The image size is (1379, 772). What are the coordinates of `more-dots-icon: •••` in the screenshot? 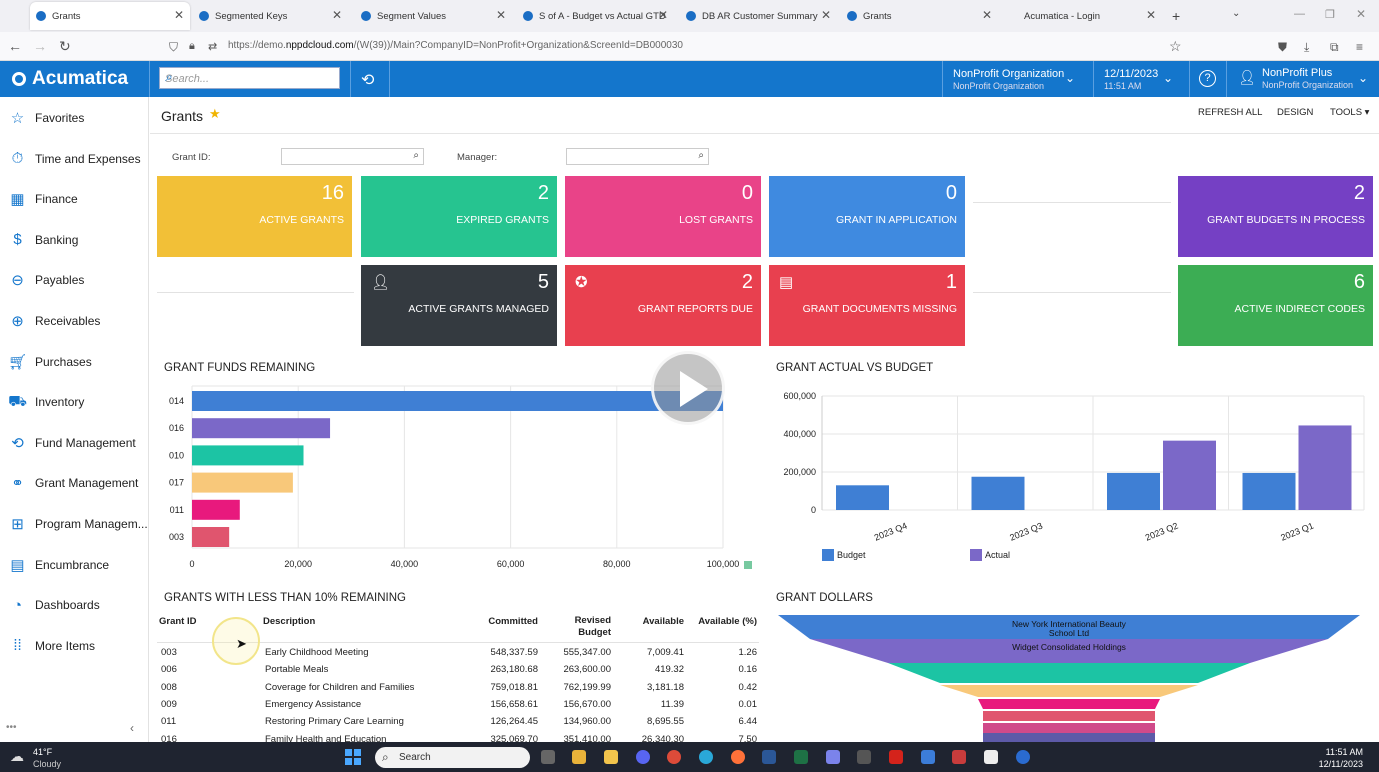 It's located at (11, 727).